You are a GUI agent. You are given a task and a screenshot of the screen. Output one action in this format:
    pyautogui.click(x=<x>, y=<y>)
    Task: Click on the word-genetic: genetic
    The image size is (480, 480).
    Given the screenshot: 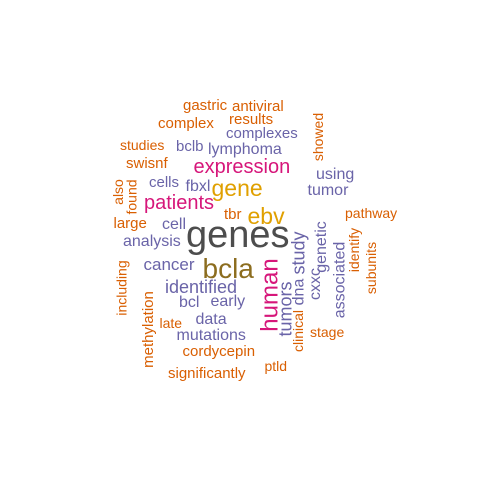 What is the action you would take?
    pyautogui.click(x=321, y=247)
    